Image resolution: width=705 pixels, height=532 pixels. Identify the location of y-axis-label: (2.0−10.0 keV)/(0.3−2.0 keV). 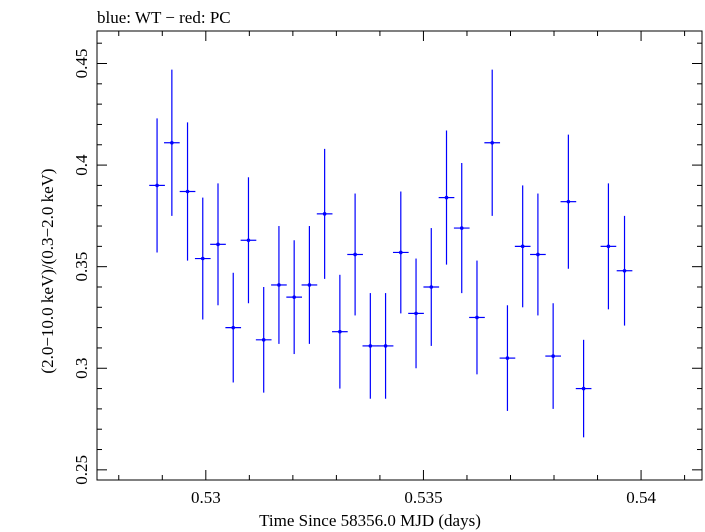
(47, 270).